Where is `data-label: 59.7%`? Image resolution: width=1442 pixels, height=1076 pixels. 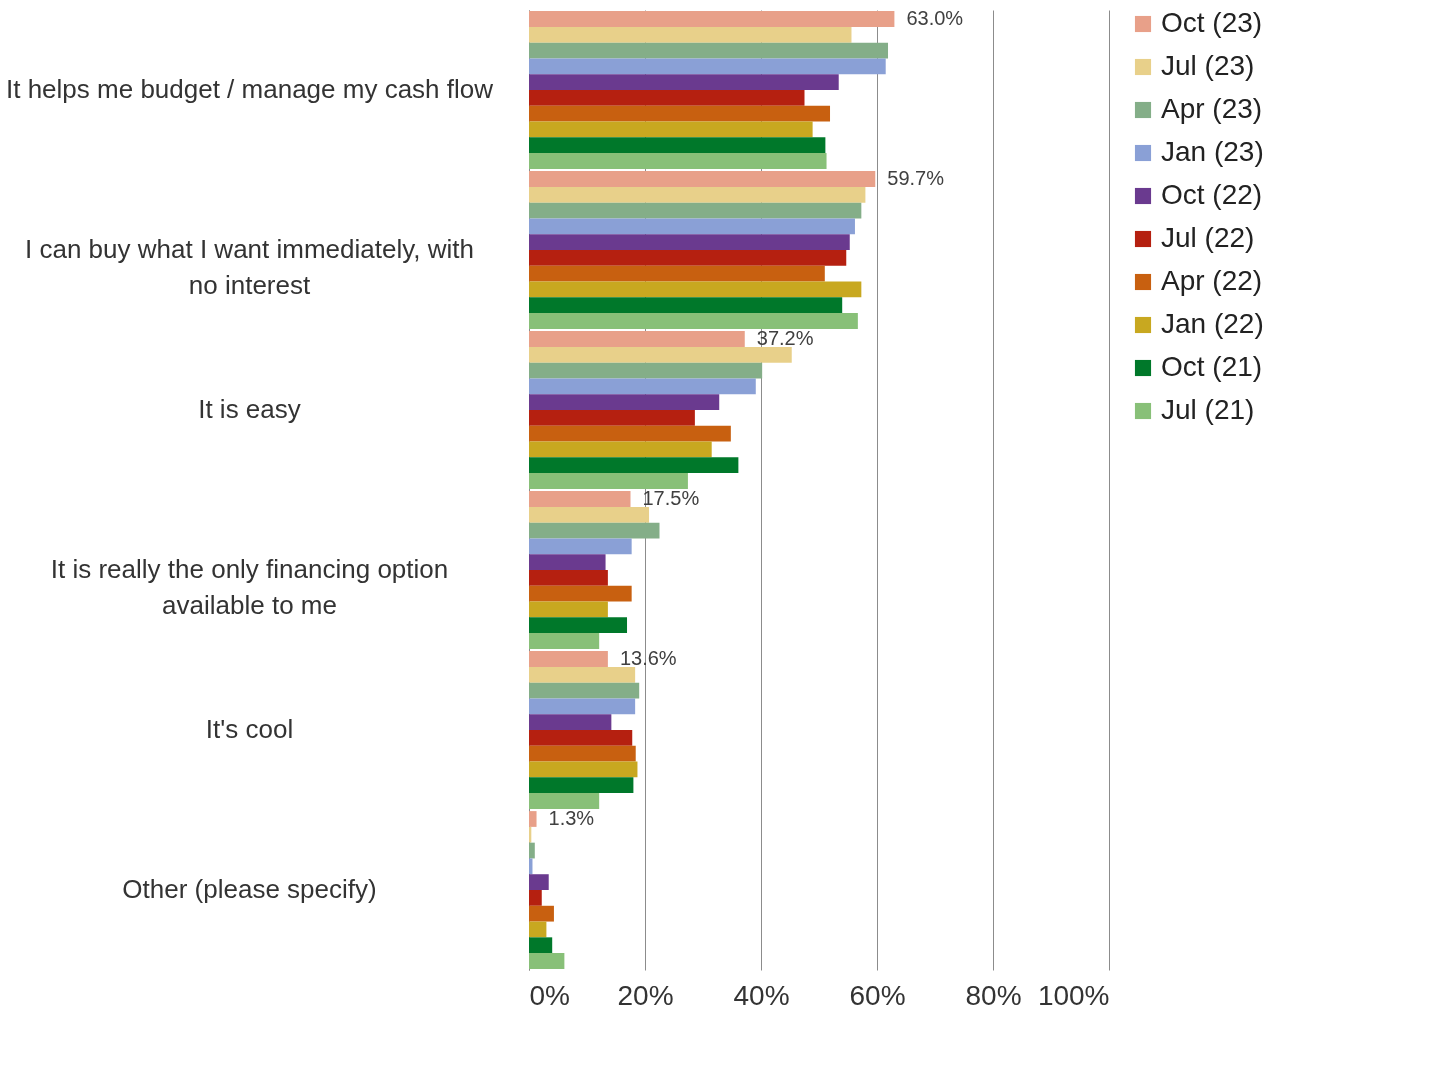
data-label: 59.7% is located at coordinates (916, 177).